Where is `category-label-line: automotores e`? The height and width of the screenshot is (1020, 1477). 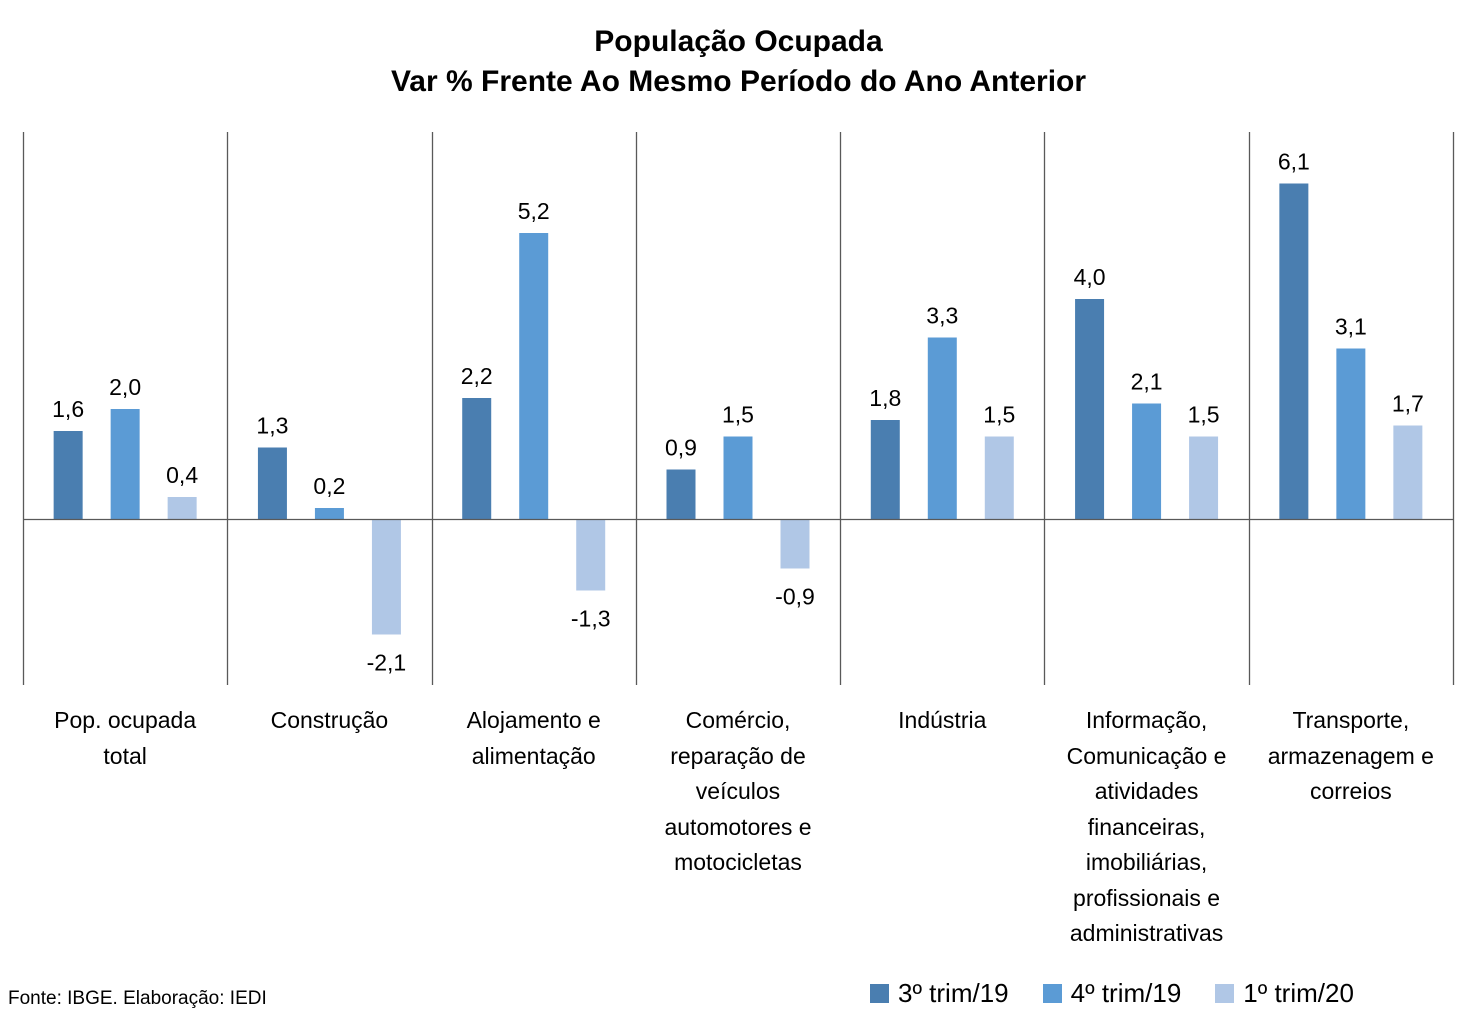
category-label-line: automotores e is located at coordinates (738, 826).